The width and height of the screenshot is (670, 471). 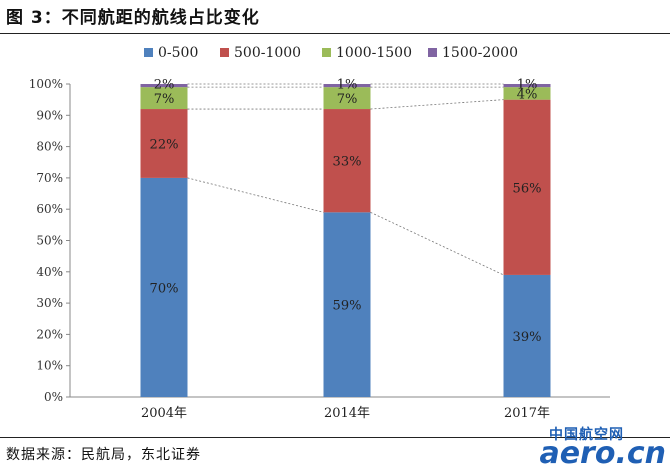 I want to click on y-tick-label: 60%, so click(x=49, y=209).